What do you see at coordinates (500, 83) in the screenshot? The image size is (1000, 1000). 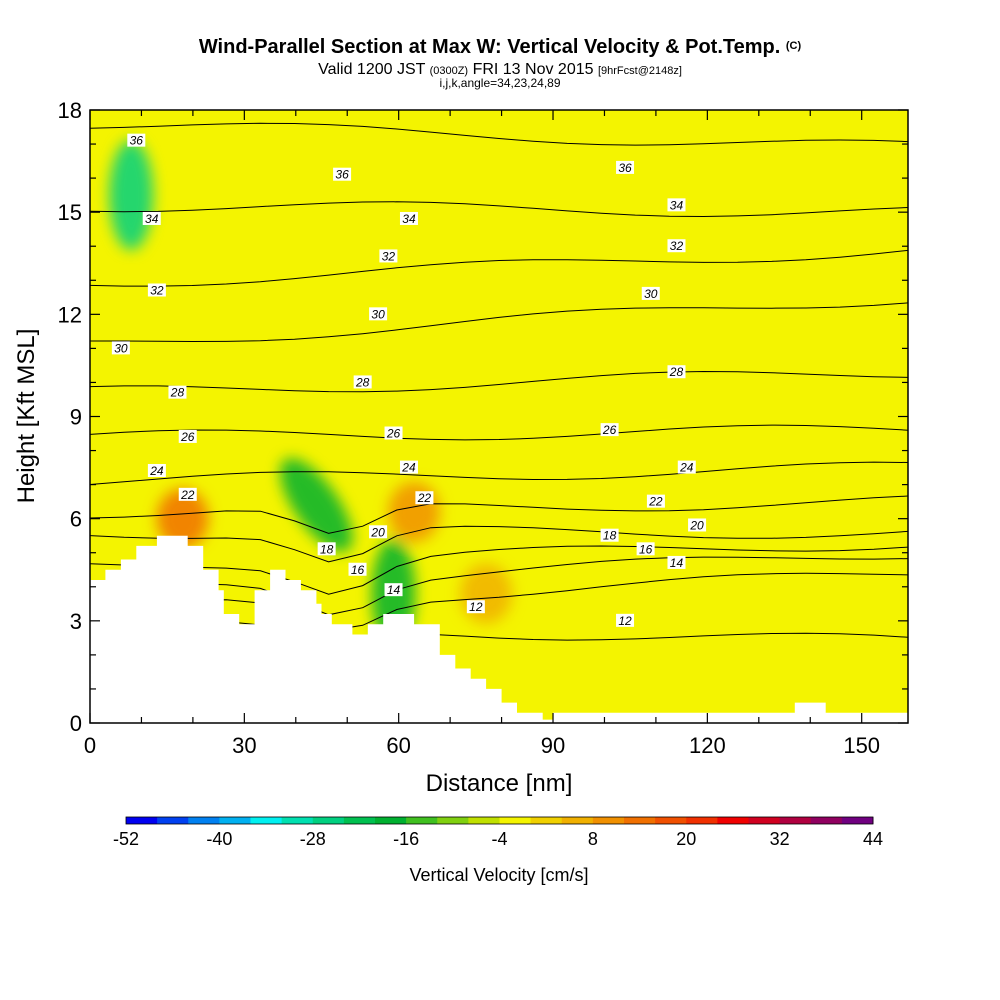 I see `grid-indices: i,j,k,angle=34,23,24,89` at bounding box center [500, 83].